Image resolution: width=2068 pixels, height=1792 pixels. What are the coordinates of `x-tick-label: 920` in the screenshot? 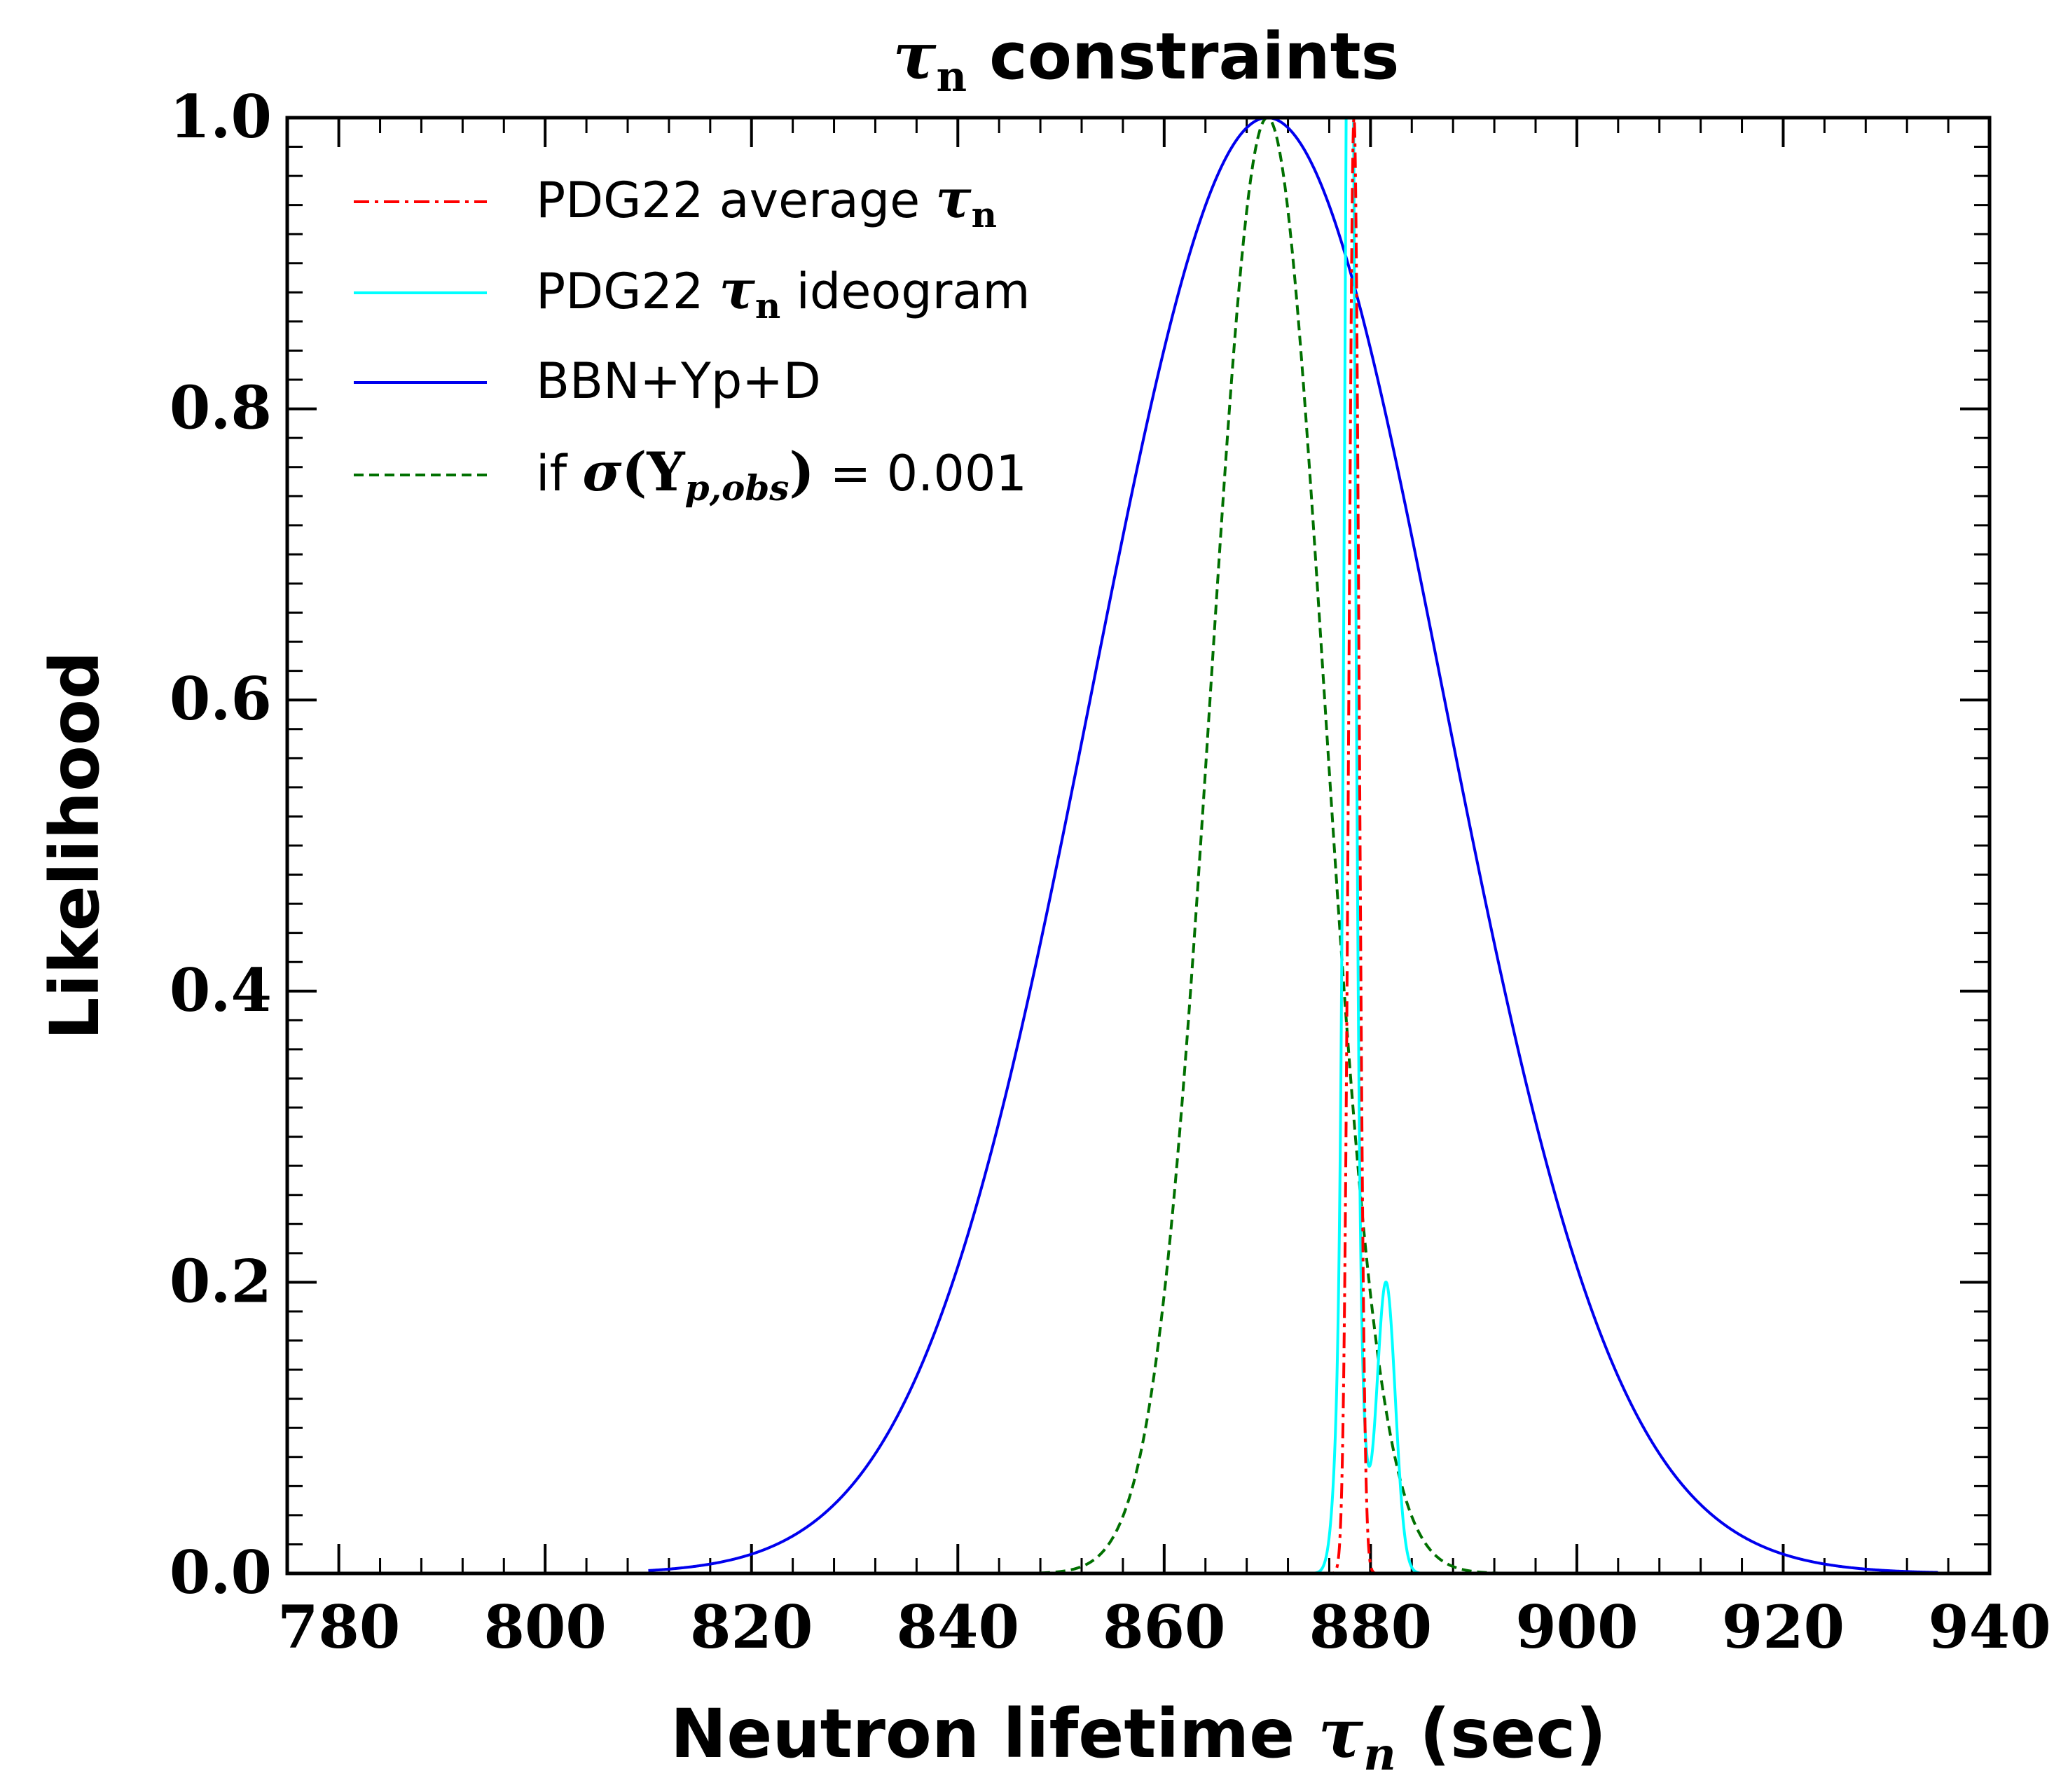 It's located at (1783, 1627).